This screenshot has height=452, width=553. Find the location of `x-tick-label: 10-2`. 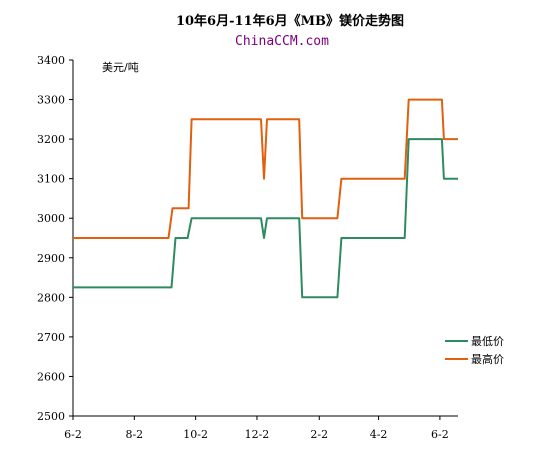

x-tick-label: 10-2 is located at coordinates (195, 434).